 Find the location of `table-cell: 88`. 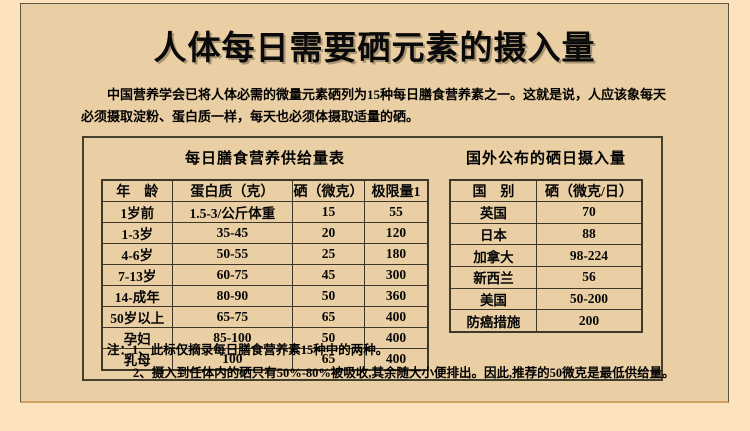

table-cell: 88 is located at coordinates (589, 234).